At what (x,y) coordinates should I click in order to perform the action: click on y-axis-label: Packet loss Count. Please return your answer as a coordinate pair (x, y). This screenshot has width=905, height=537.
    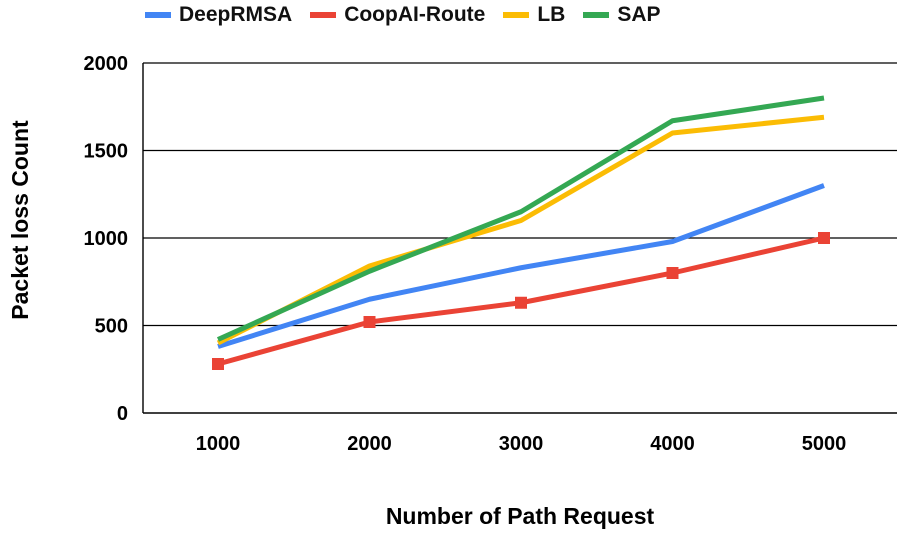
    Looking at the image, I should click on (20, 220).